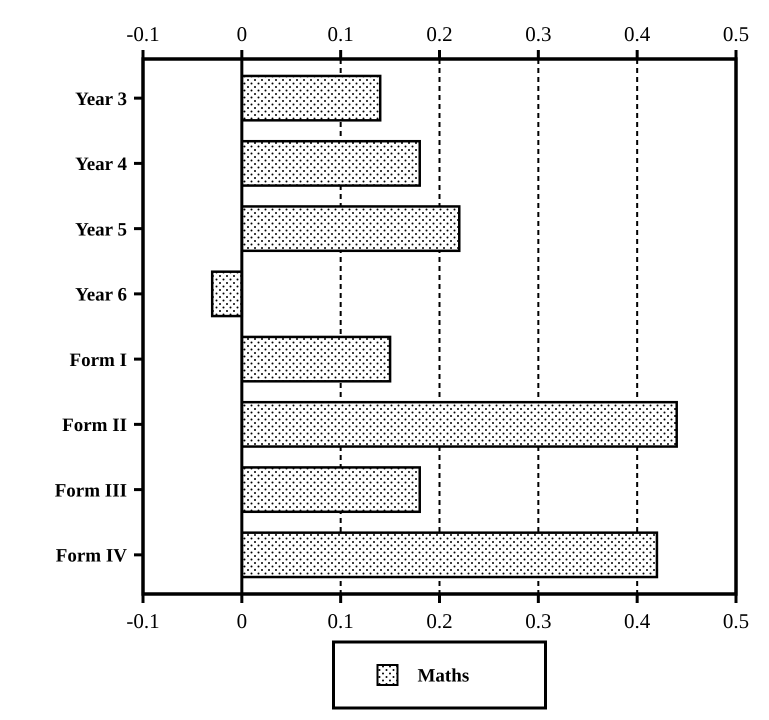 This screenshot has width=769, height=720. I want to click on x-tick-label: 0.3, so click(538, 34).